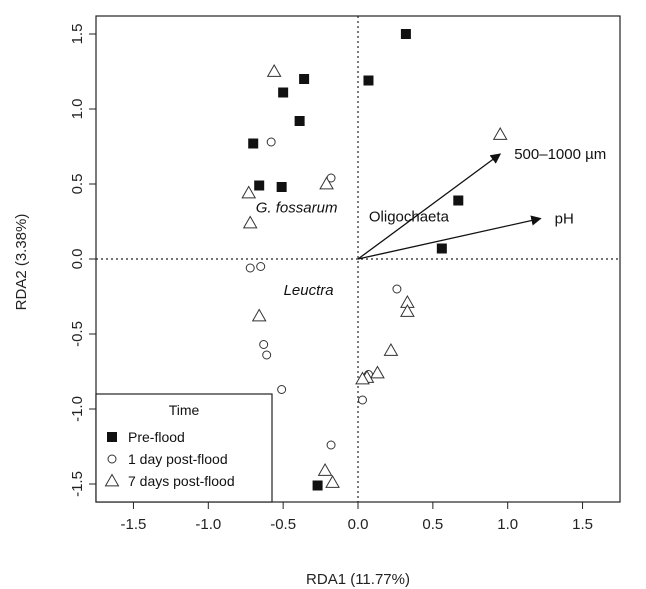  What do you see at coordinates (283, 524) in the screenshot?
I see `x-tick-label: -0.5` at bounding box center [283, 524].